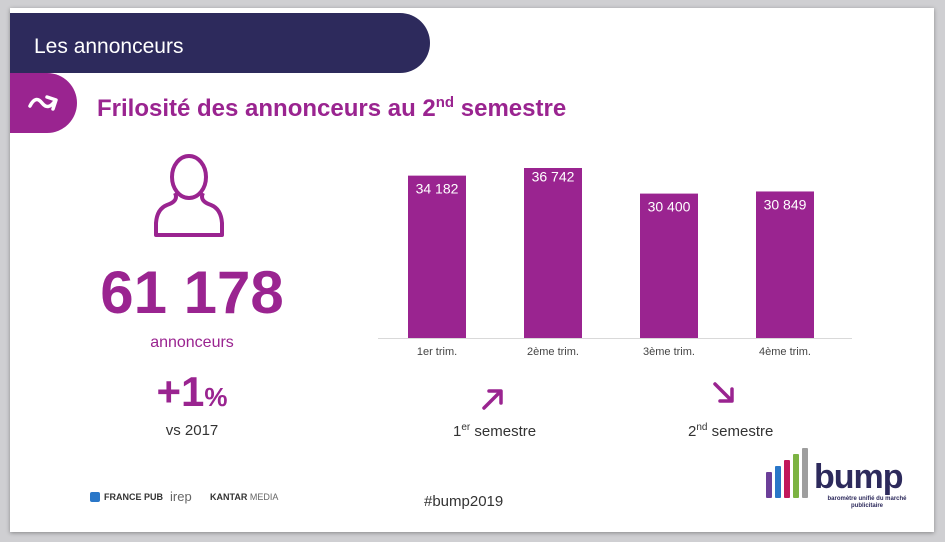  Describe the element at coordinates (731, 431) in the screenshot. I see `semester-2-label: 2nd semestre` at that location.